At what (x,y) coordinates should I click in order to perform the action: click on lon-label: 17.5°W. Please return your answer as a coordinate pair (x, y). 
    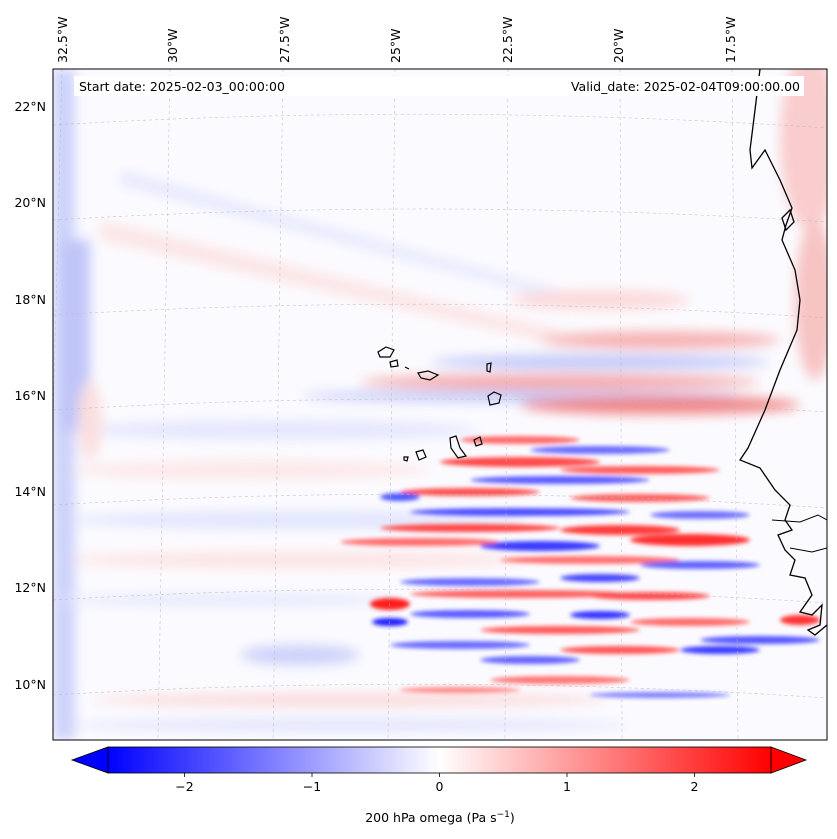
    Looking at the image, I should click on (730, 40).